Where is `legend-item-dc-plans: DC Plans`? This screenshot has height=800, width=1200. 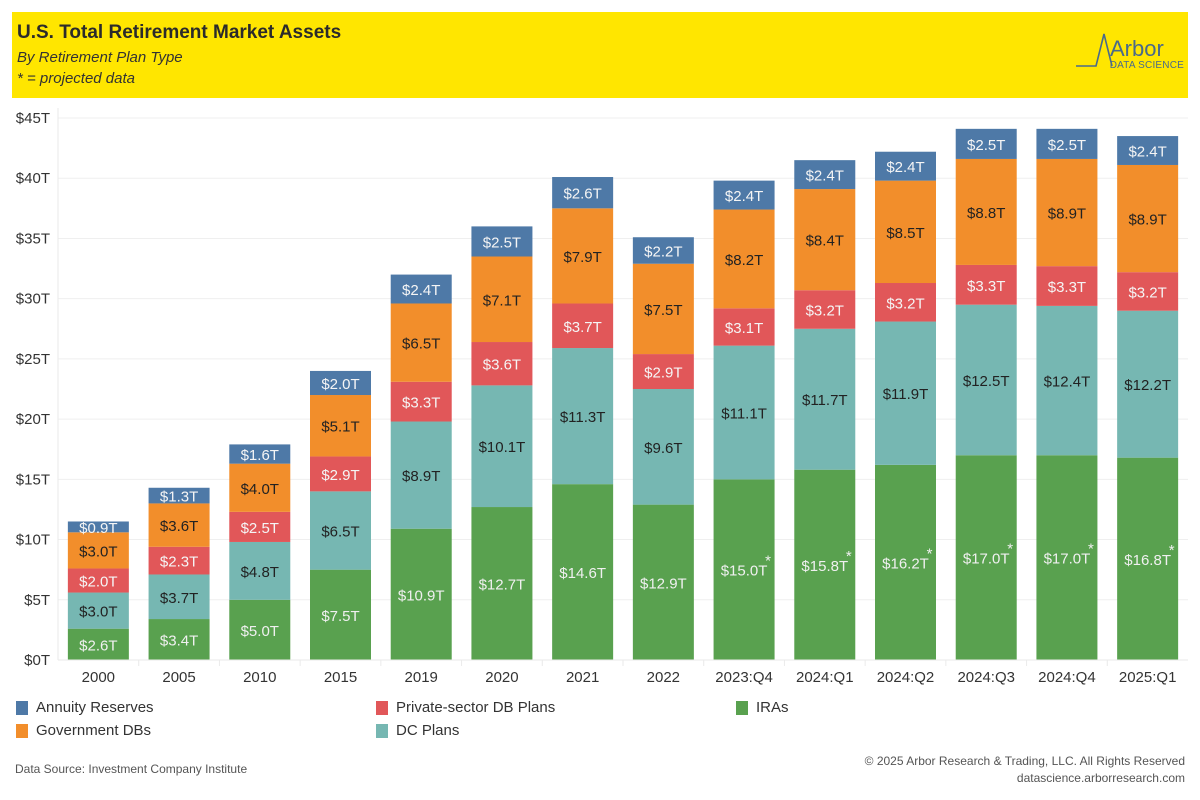 legend-item-dc-plans: DC Plans is located at coordinates (417, 730).